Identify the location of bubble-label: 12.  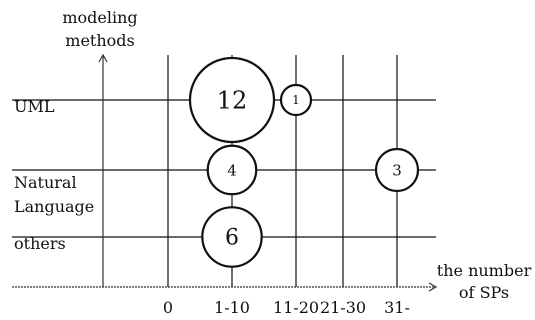
(232, 100).